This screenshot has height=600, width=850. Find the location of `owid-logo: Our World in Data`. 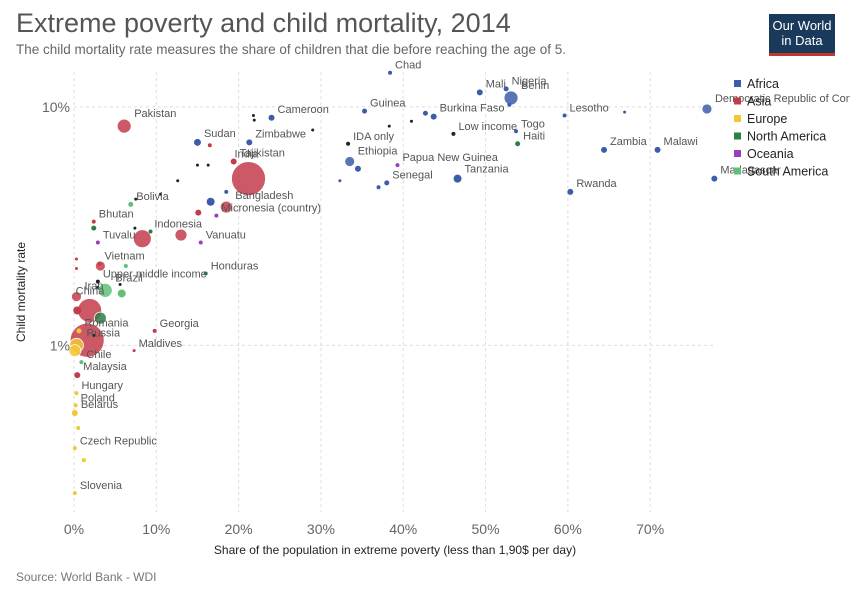

owid-logo: Our World in Data is located at coordinates (802, 35).